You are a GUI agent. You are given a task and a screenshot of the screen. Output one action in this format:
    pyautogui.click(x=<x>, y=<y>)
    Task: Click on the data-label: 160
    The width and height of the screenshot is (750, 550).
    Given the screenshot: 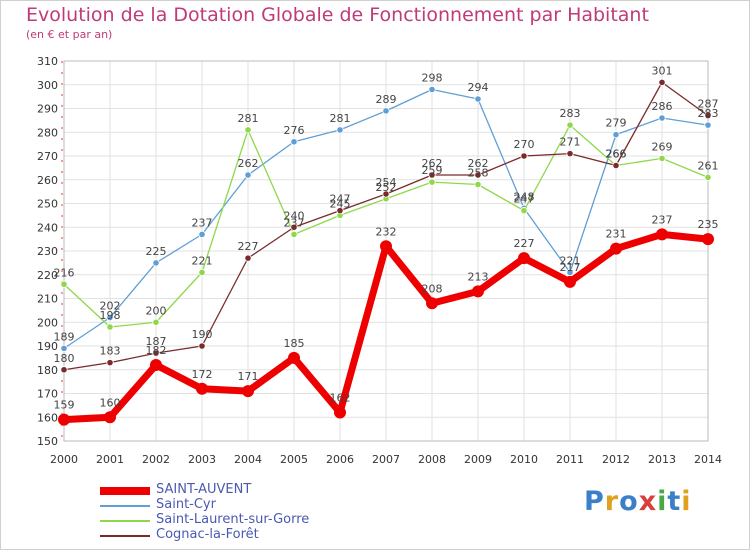 What is the action you would take?
    pyautogui.click(x=110, y=402)
    